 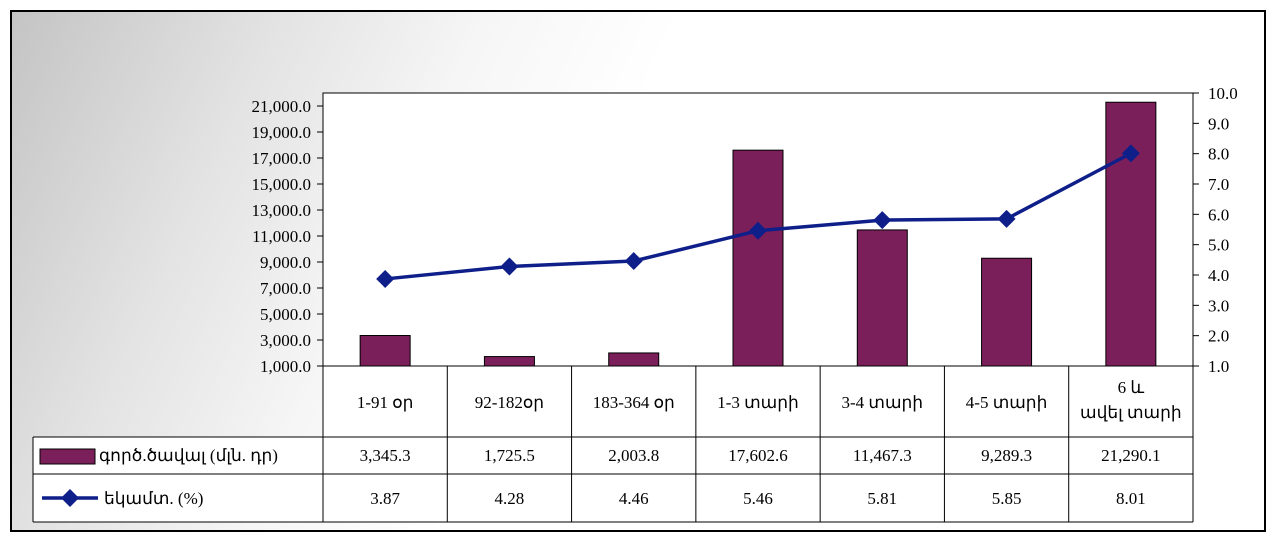 I want to click on right-axis-tick-label: 7.0, so click(x=1218, y=184).